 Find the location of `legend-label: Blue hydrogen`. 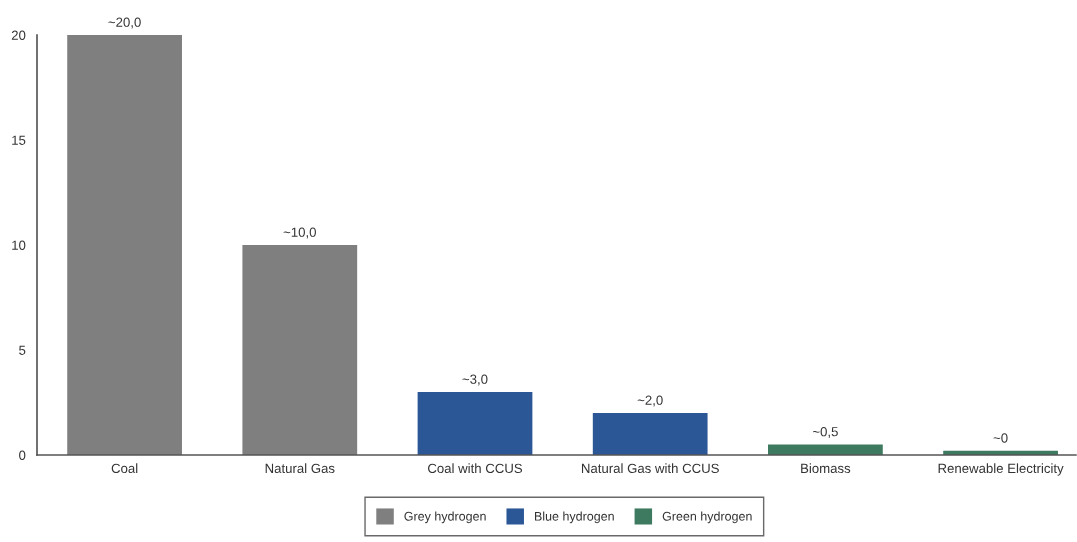

legend-label: Blue hydrogen is located at coordinates (574, 517).